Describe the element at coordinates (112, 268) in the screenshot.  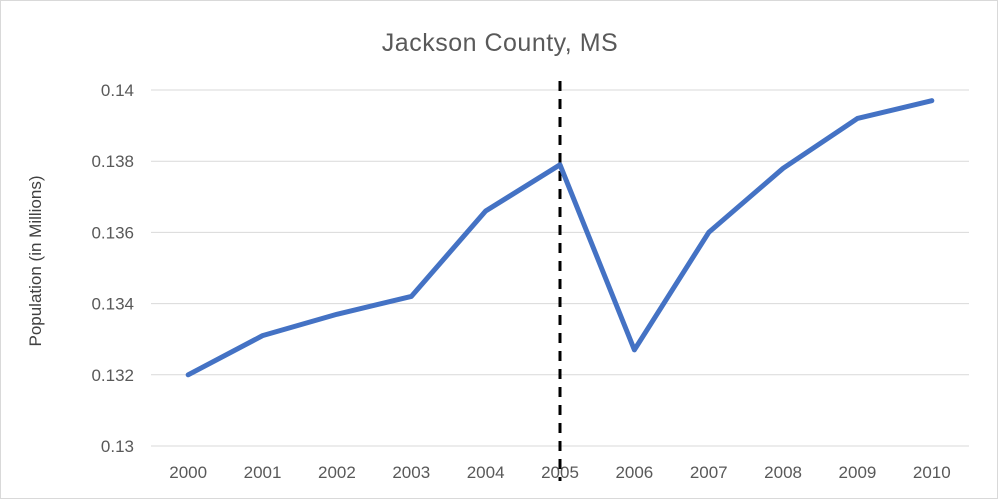
I see `y-tick-labels: 0.13 0.132 0.134 0.136 0.138 0.14` at that location.